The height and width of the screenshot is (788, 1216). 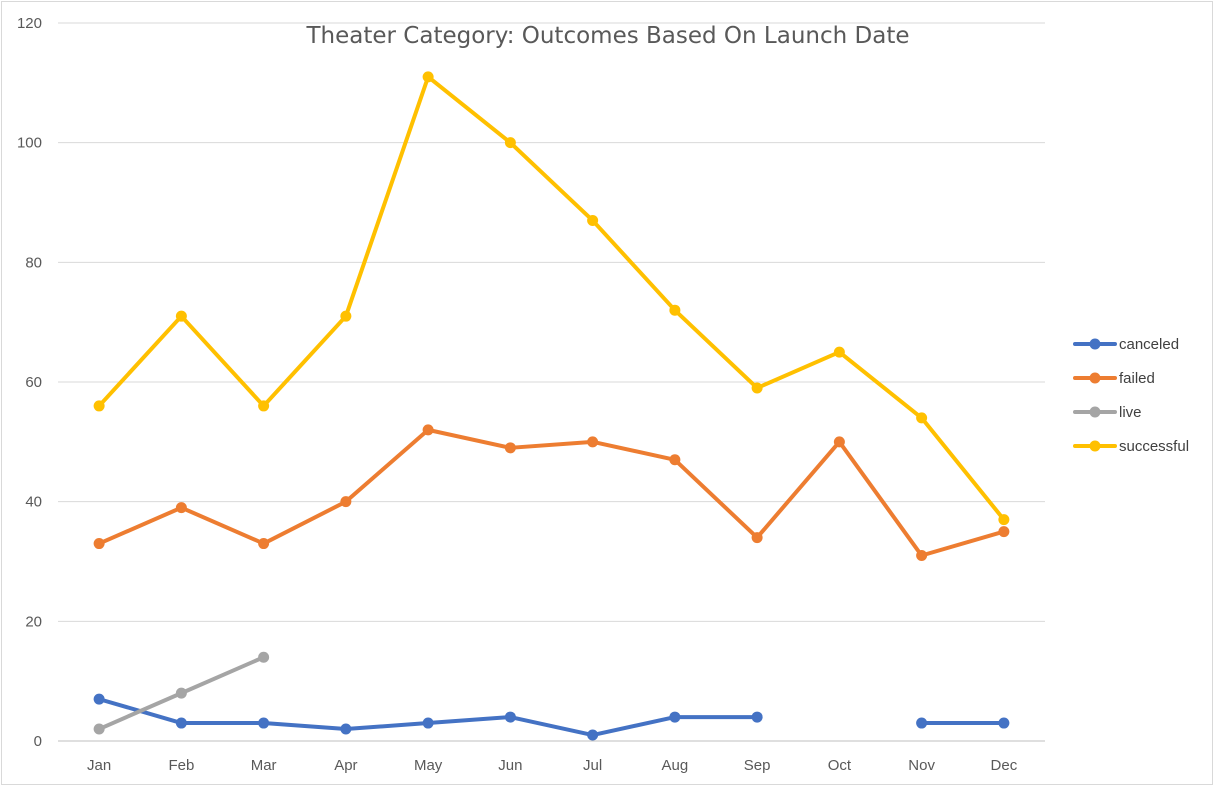 What do you see at coordinates (33, 621) in the screenshot?
I see `y-tick-label: 20` at bounding box center [33, 621].